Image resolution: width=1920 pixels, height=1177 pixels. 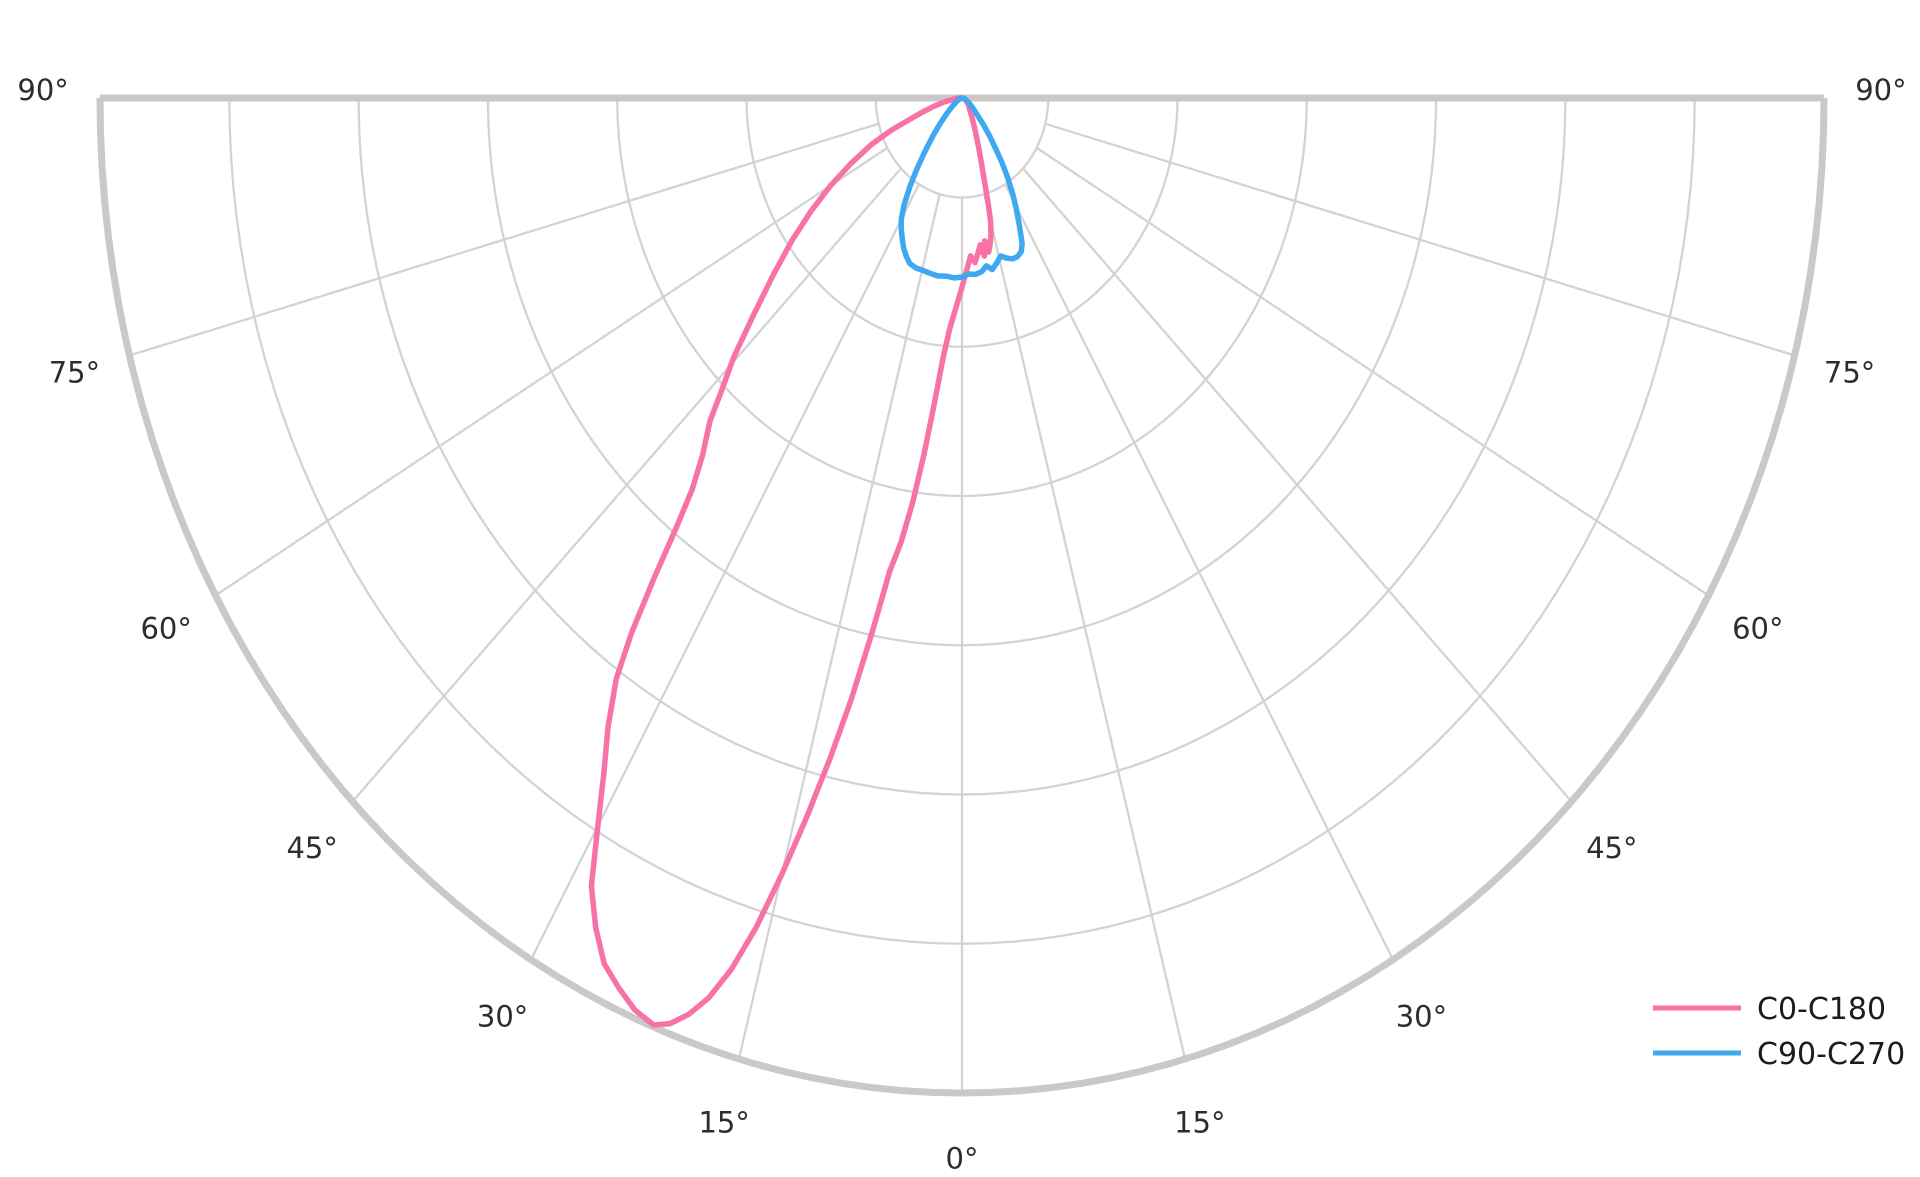 I want to click on legend-label-c90-c270: C90-C270, so click(x=1831, y=1054).